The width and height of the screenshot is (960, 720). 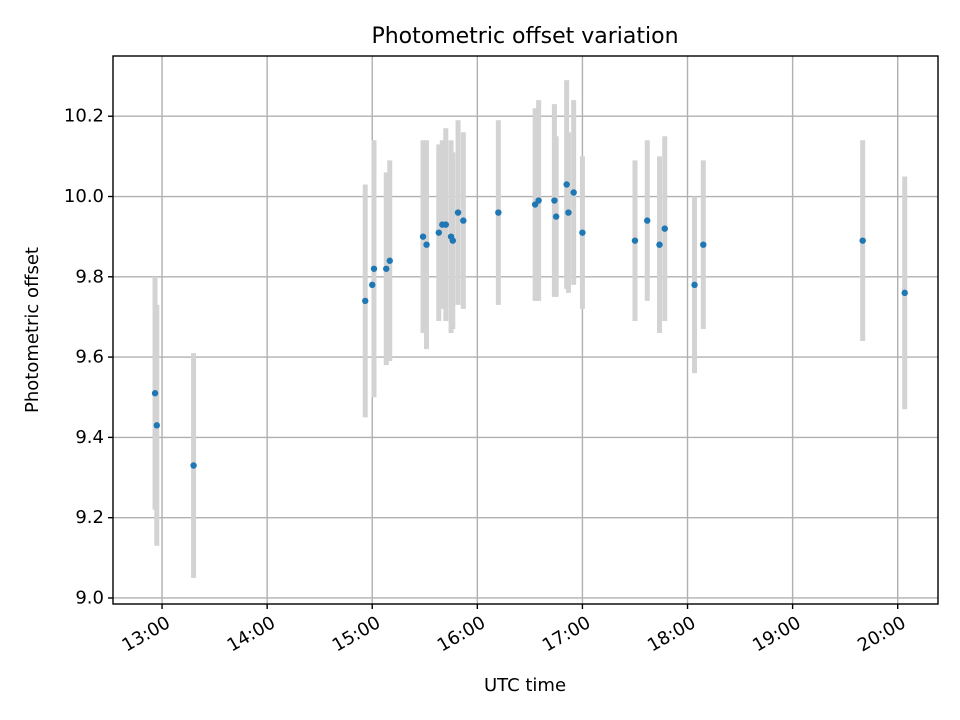 I want to click on x-axis-label: UTC time, so click(x=525, y=685).